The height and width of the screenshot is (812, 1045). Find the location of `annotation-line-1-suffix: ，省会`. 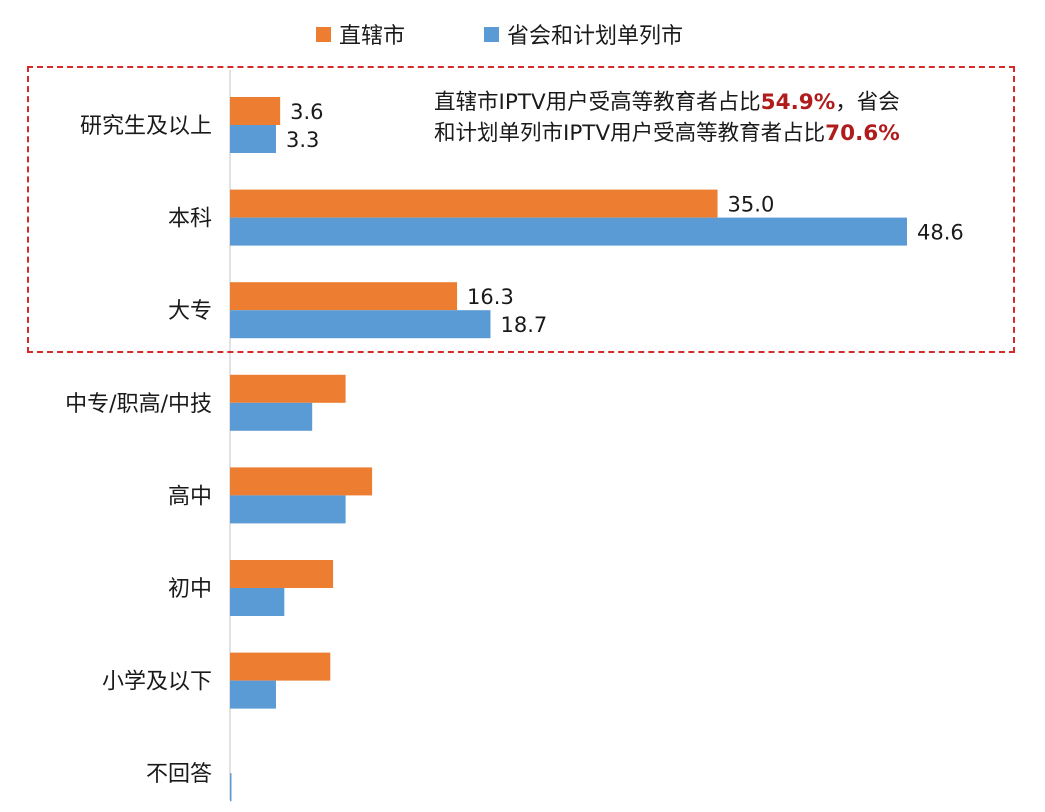

annotation-line-1-suffix: ，省会 is located at coordinates (867, 102).